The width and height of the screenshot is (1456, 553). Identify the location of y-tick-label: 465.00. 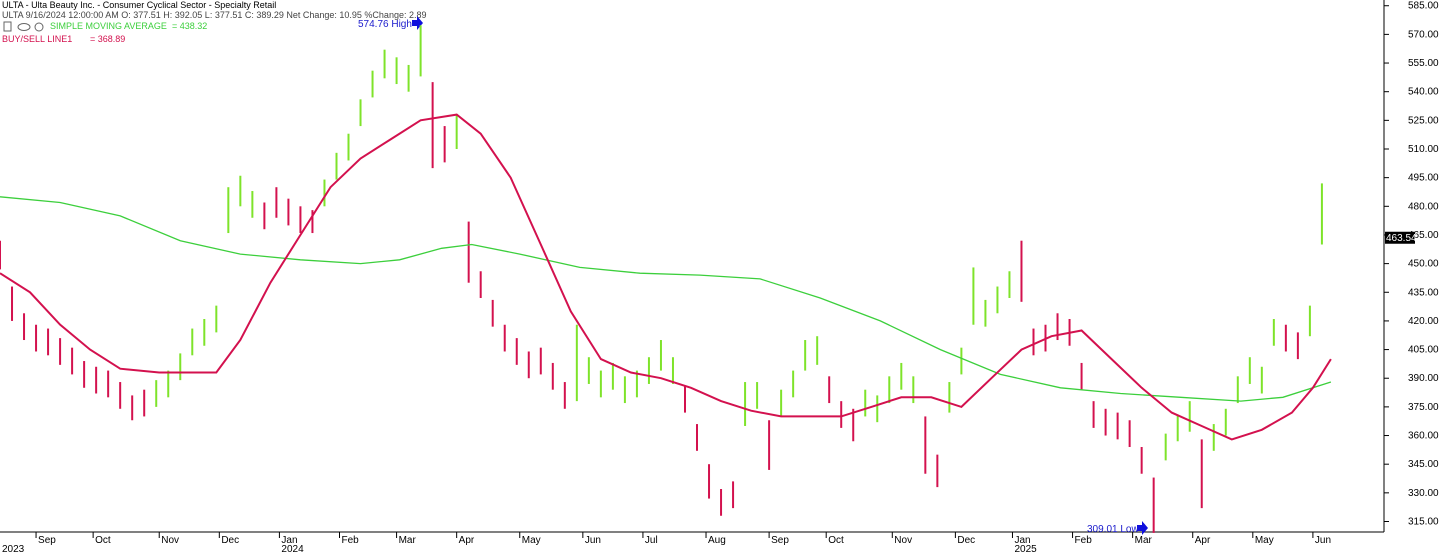
(1423, 235).